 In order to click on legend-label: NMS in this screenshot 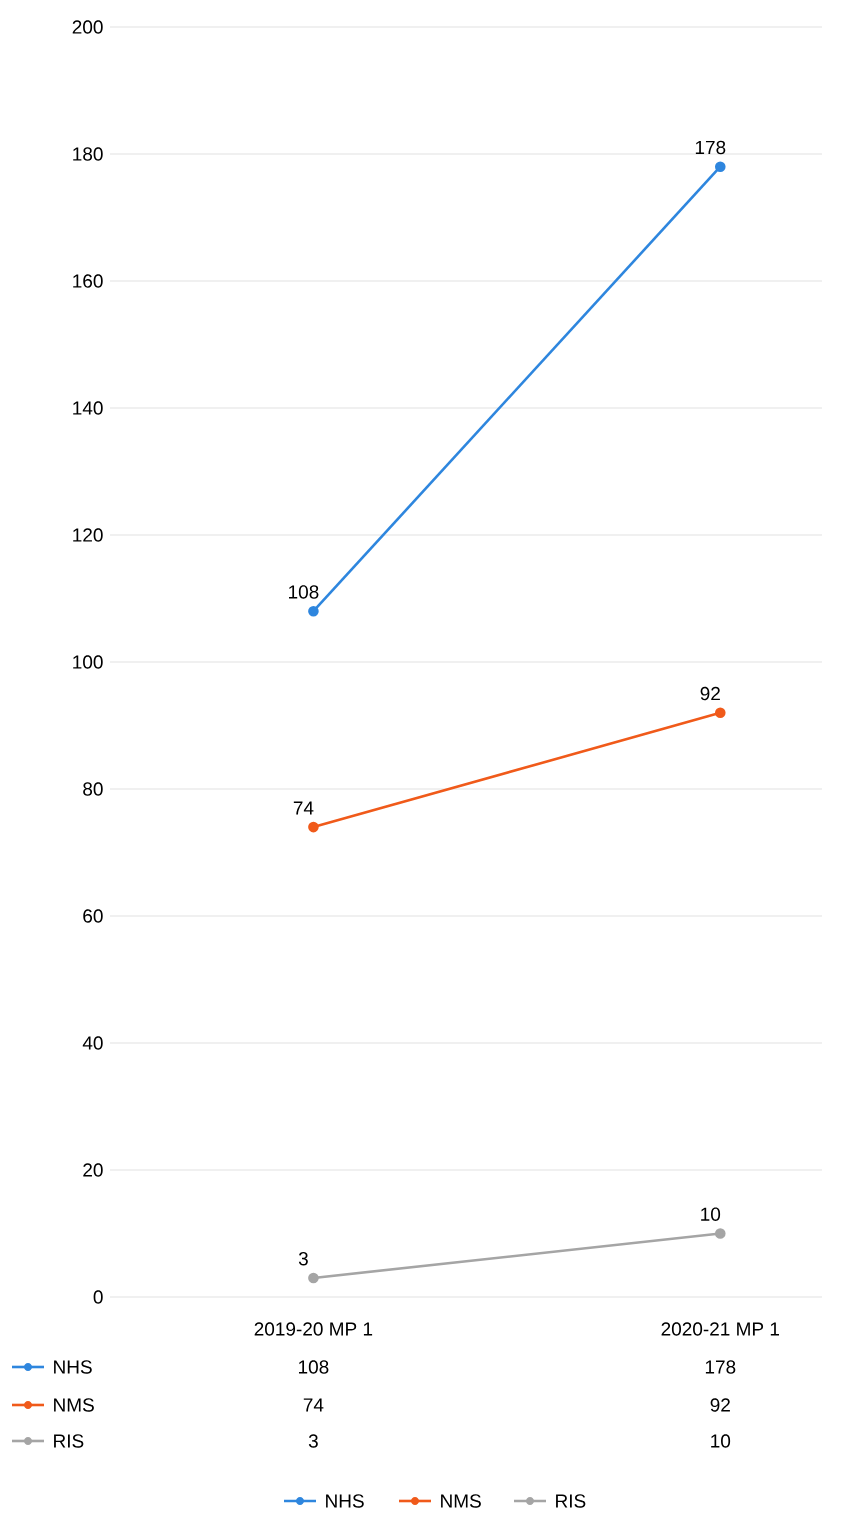, I will do `click(74, 1405)`.